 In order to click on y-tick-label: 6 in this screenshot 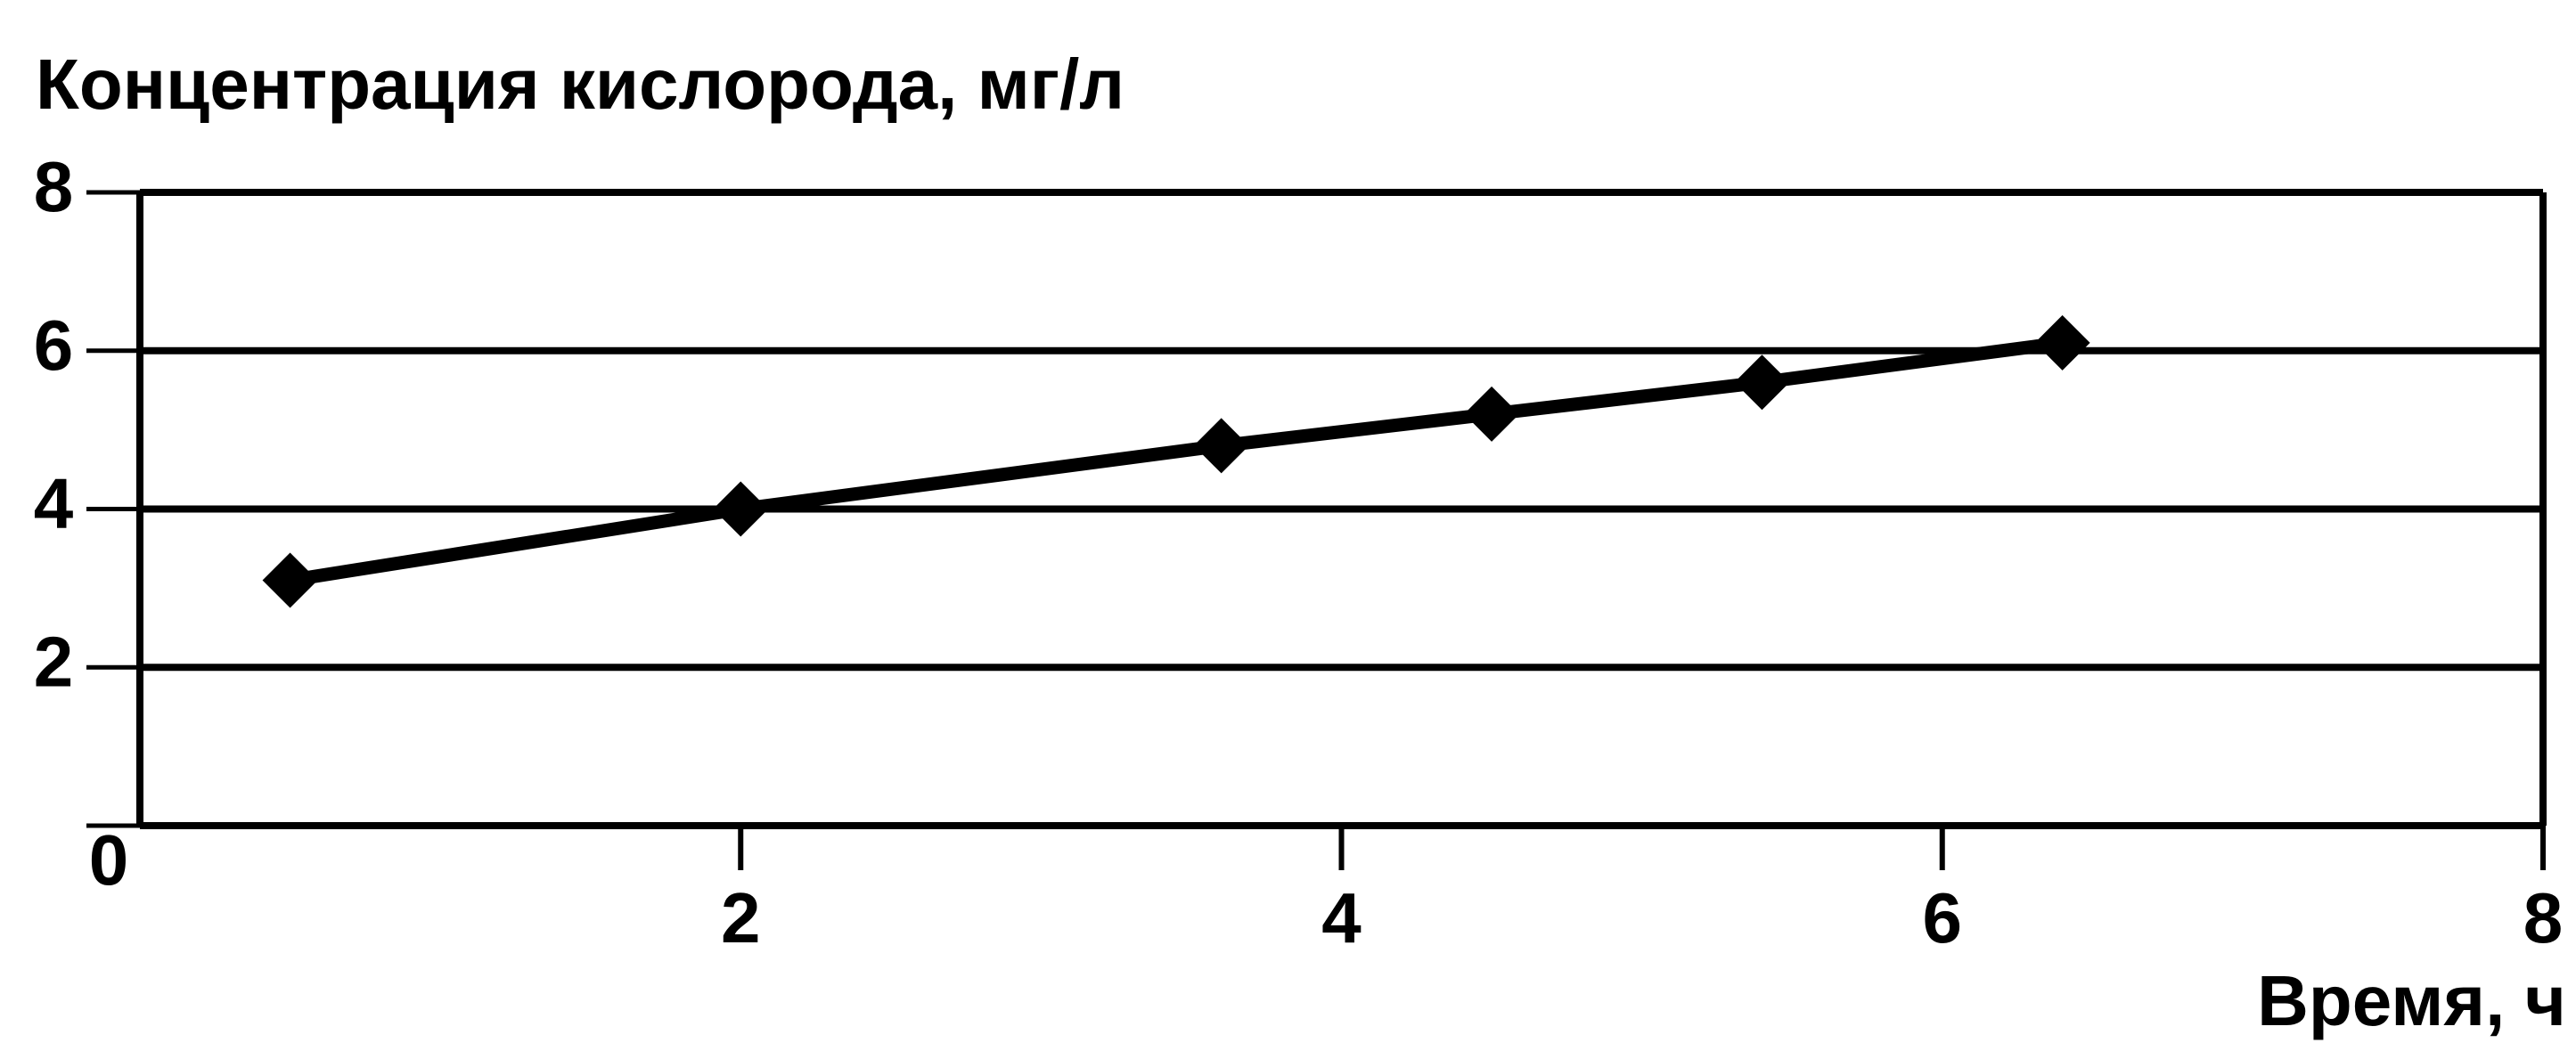, I will do `click(54, 345)`.